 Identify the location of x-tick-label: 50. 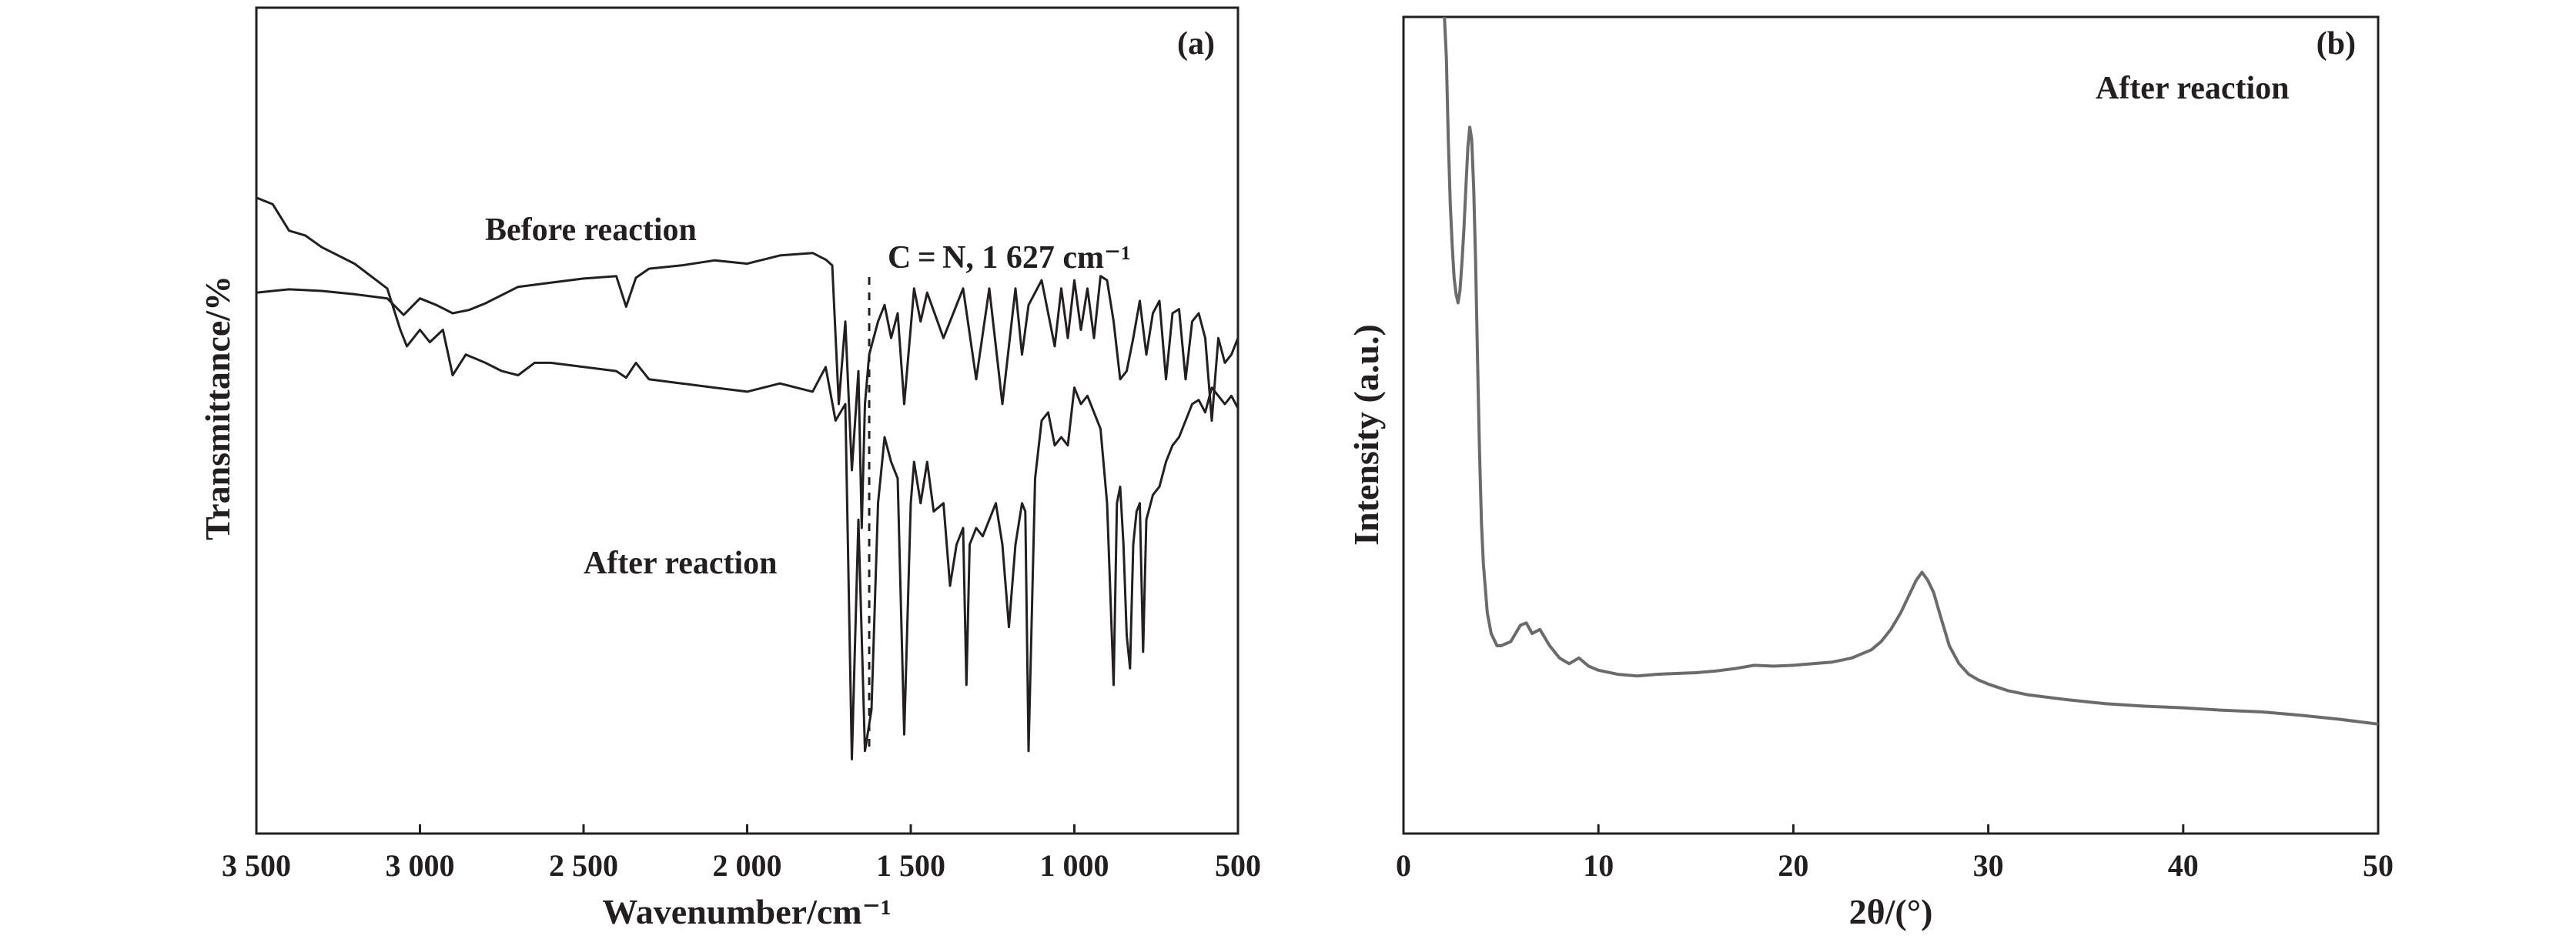
(2379, 865).